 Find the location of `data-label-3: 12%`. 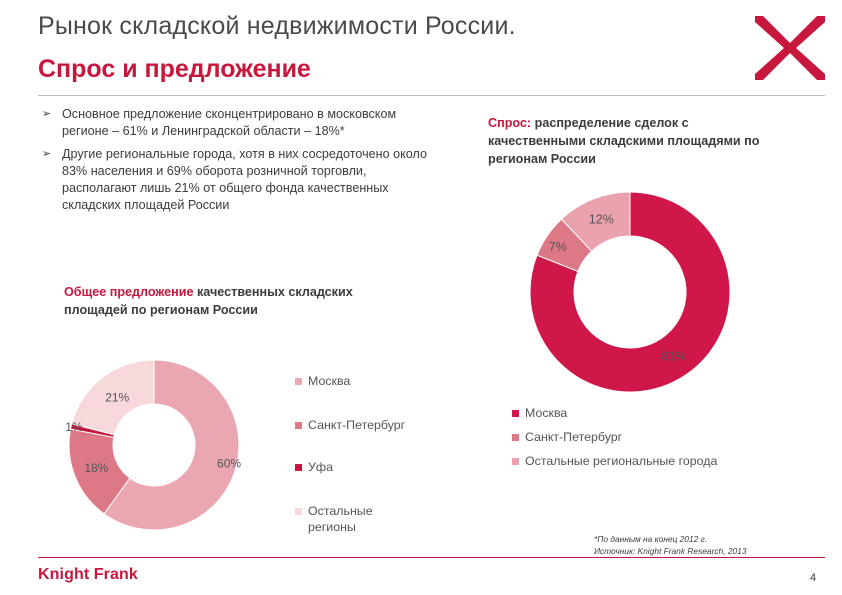

data-label-3: 12% is located at coordinates (601, 219).